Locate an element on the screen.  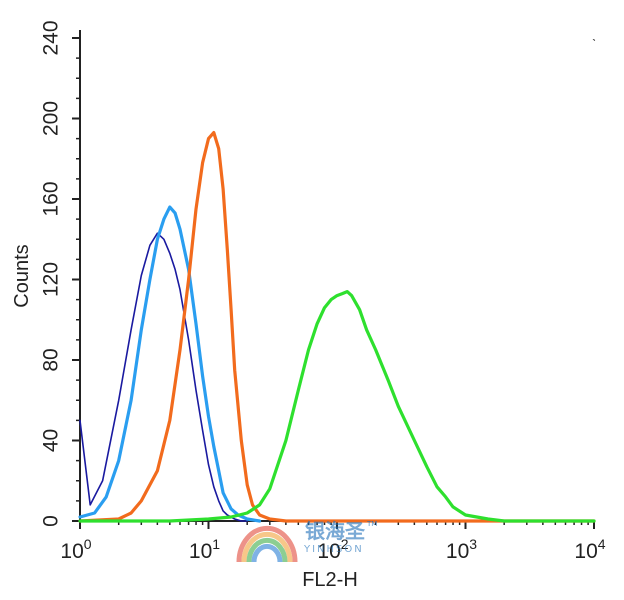
y-tick-label: 240 is located at coordinates (51, 37).